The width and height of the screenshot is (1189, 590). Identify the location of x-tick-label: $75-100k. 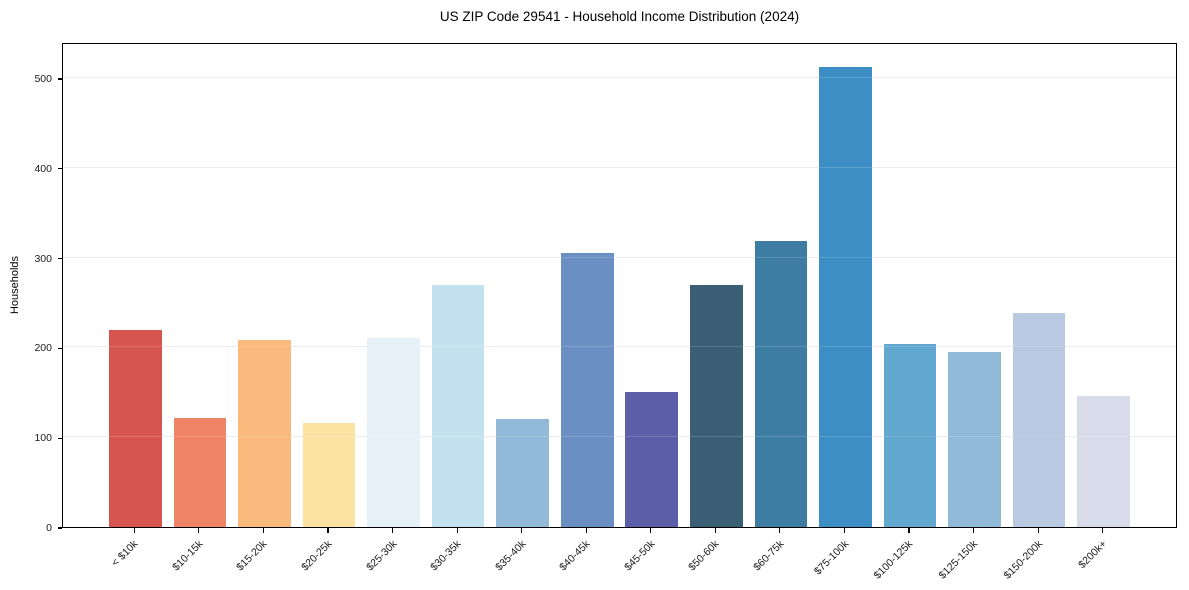
(831, 558).